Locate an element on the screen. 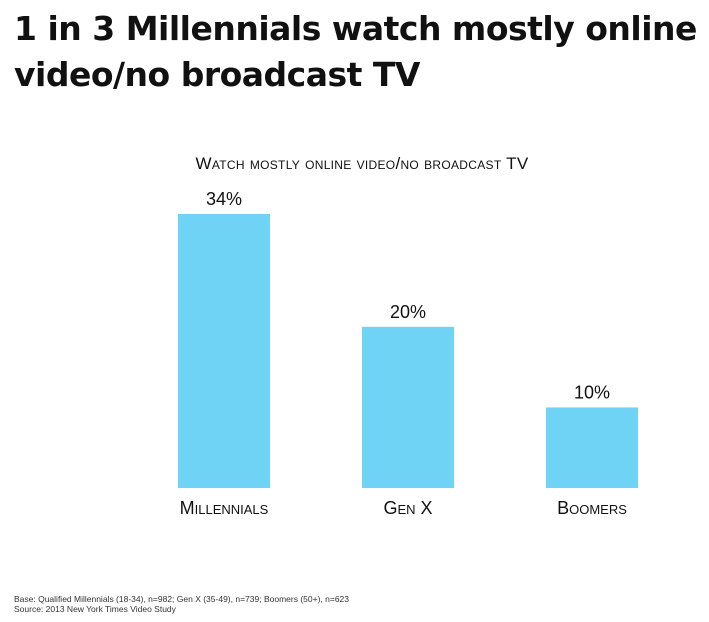 The image size is (709, 622). category-labels-group: Millennials Gen X Boomers is located at coordinates (404, 508).